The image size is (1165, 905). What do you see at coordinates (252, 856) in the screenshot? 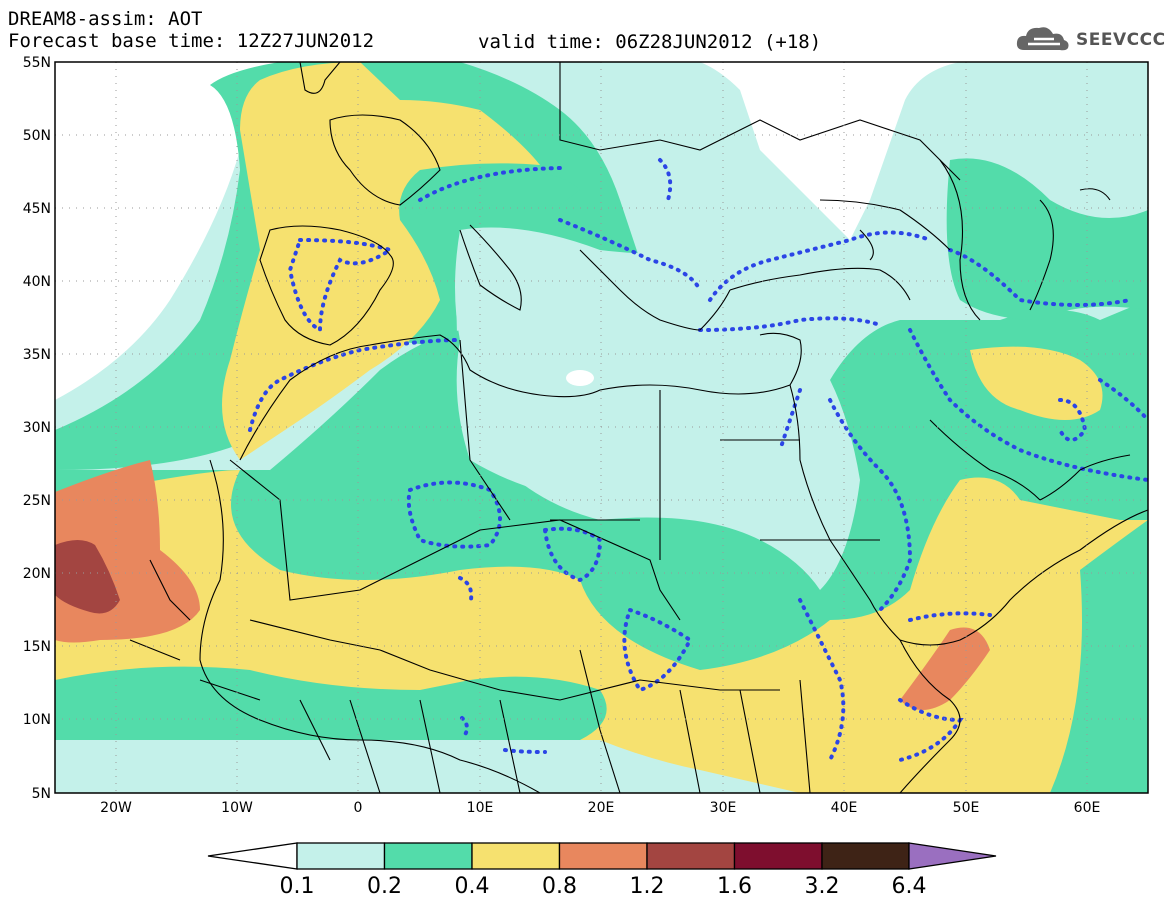
I see `colorbar-low-arrow` at bounding box center [252, 856].